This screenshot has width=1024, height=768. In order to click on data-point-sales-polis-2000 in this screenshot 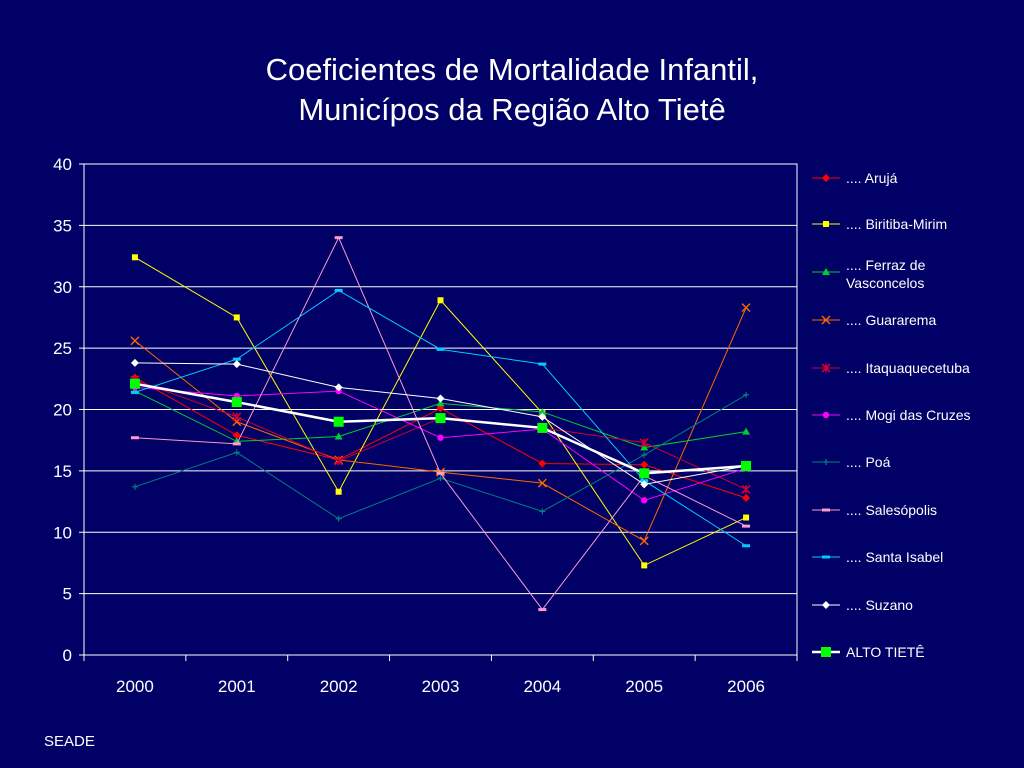, I will do `click(134, 438)`.